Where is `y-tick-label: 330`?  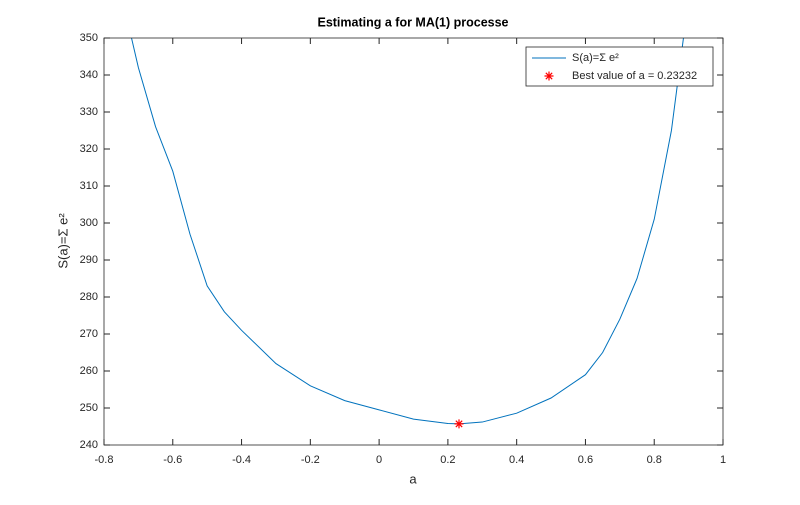
y-tick-label: 330 is located at coordinates (89, 112).